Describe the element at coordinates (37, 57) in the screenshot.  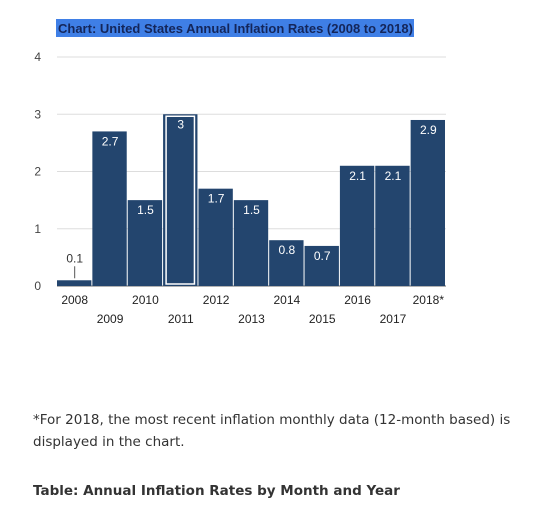
I see `y-tick-label: 4` at that location.